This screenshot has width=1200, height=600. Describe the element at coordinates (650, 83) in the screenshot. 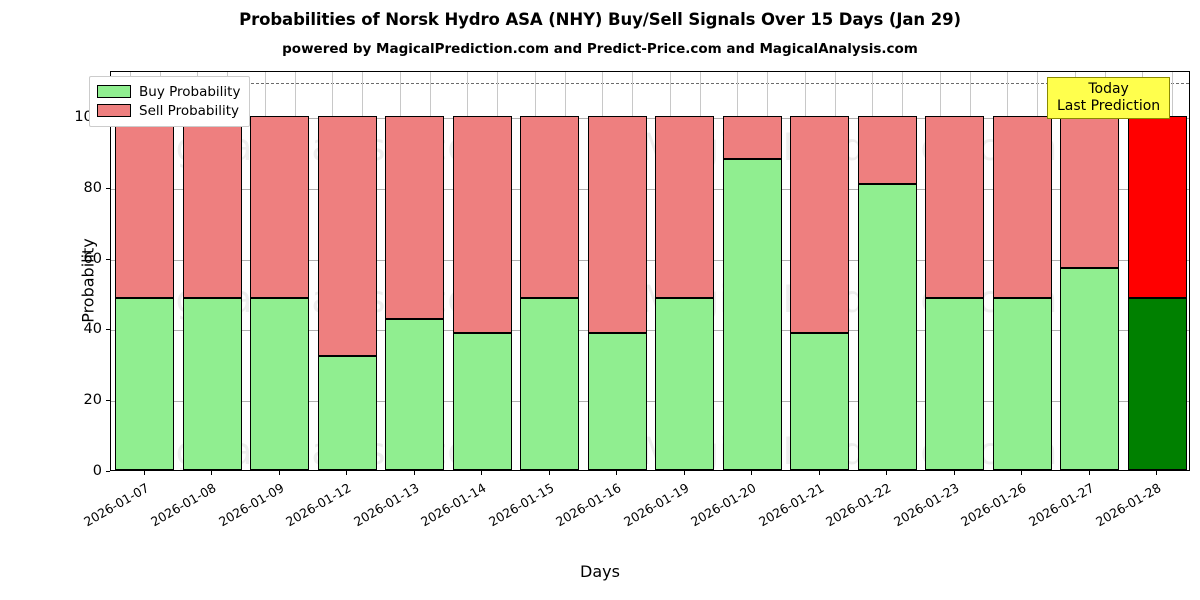

I see `reference-dashed-line` at that location.